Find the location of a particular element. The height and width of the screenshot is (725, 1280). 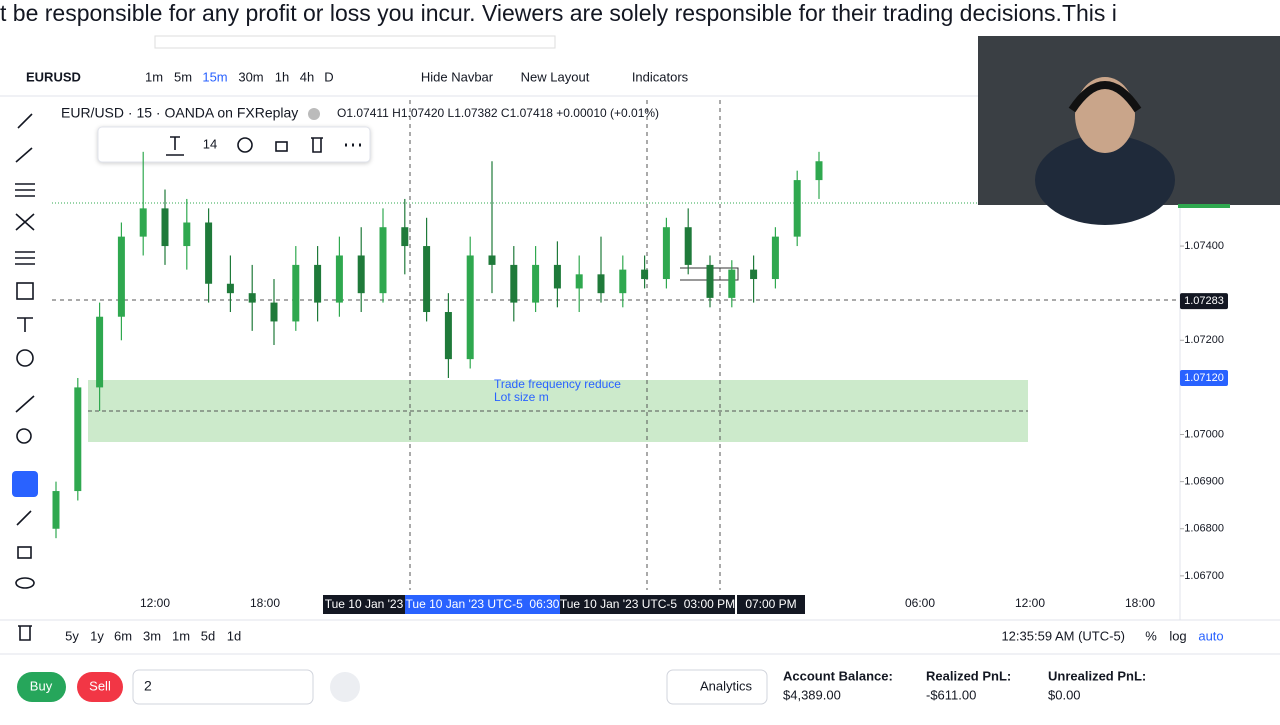

range-button: 6m is located at coordinates (123, 635).